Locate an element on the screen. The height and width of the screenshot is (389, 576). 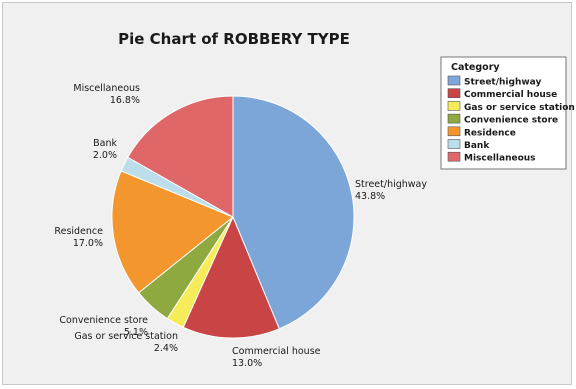
legend-label-bank: Bank is located at coordinates (477, 146).